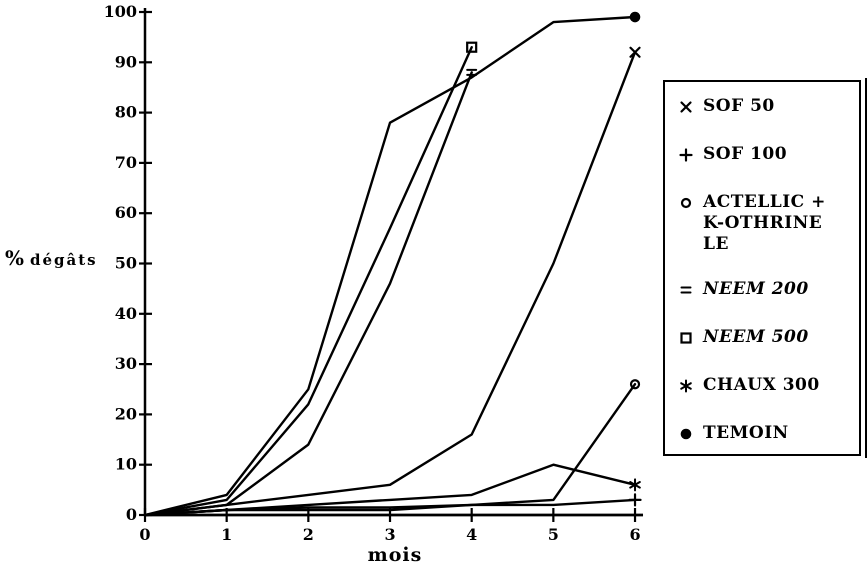 Image resolution: width=868 pixels, height=574 pixels. Describe the element at coordinates (390, 450) in the screenshot. I see `series-line-actellic-k-othrine-le` at that location.